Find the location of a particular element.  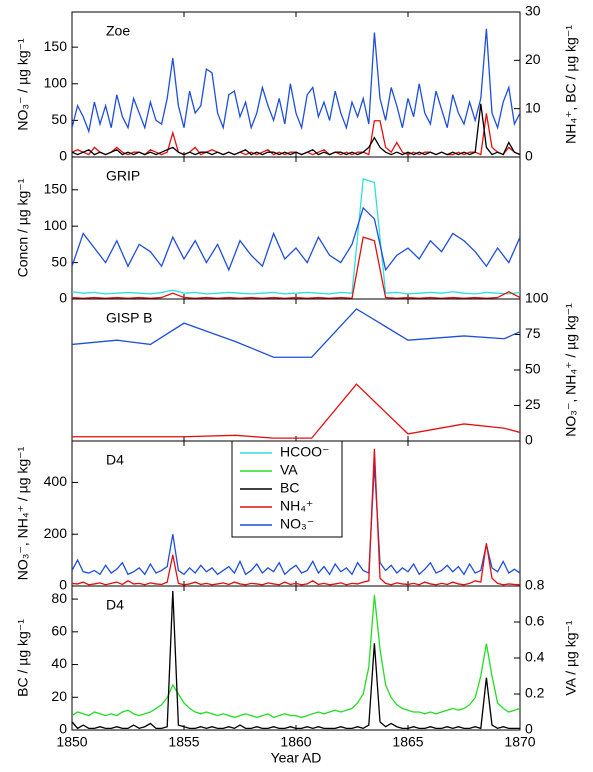

y2-tick-label: 75 is located at coordinates (533, 333).